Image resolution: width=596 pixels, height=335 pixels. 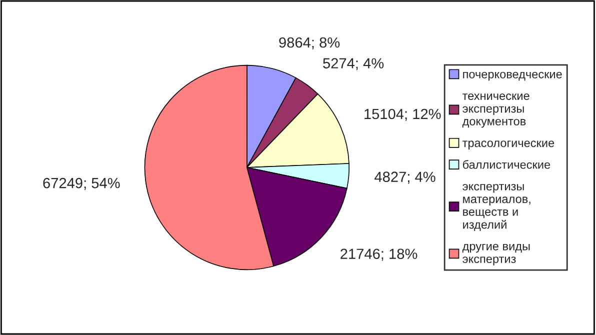 What do you see at coordinates (496, 255) in the screenshot?
I see `legend-label: другие виды экспертиз` at bounding box center [496, 255].